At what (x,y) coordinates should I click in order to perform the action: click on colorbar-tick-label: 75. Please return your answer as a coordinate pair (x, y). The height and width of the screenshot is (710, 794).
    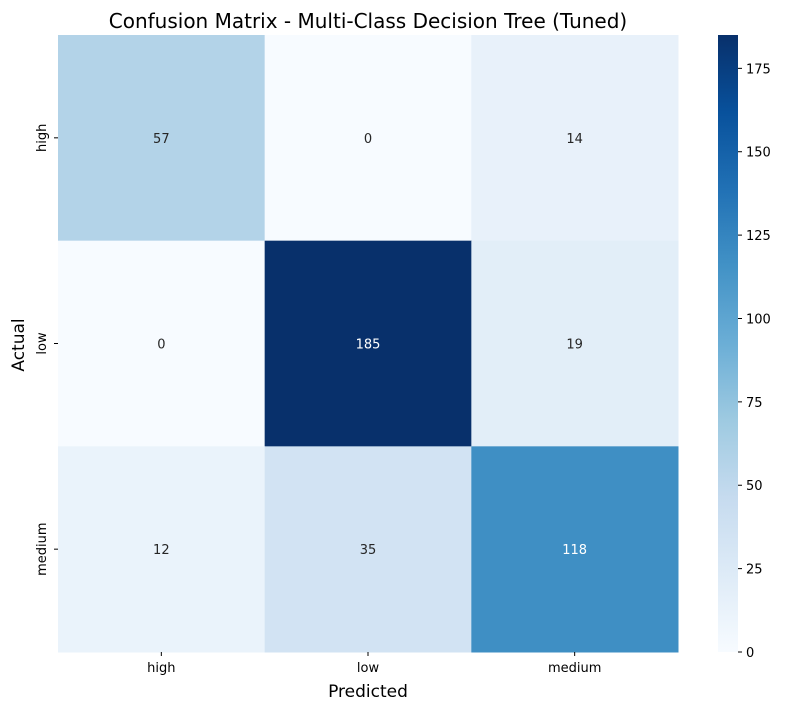
    Looking at the image, I should click on (754, 403).